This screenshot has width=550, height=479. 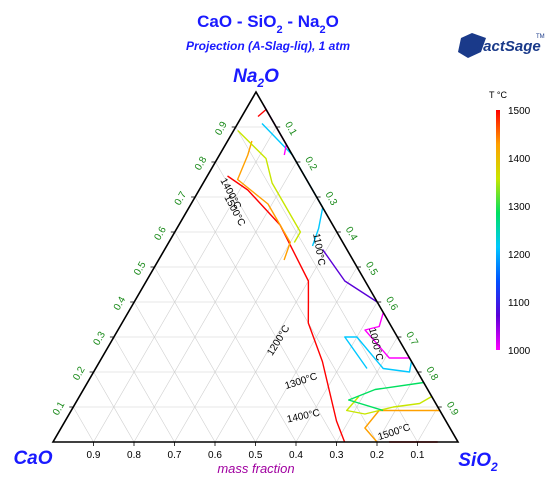 What do you see at coordinates (140, 269) in the screenshot?
I see `tick-label-left: 0.5` at bounding box center [140, 269].